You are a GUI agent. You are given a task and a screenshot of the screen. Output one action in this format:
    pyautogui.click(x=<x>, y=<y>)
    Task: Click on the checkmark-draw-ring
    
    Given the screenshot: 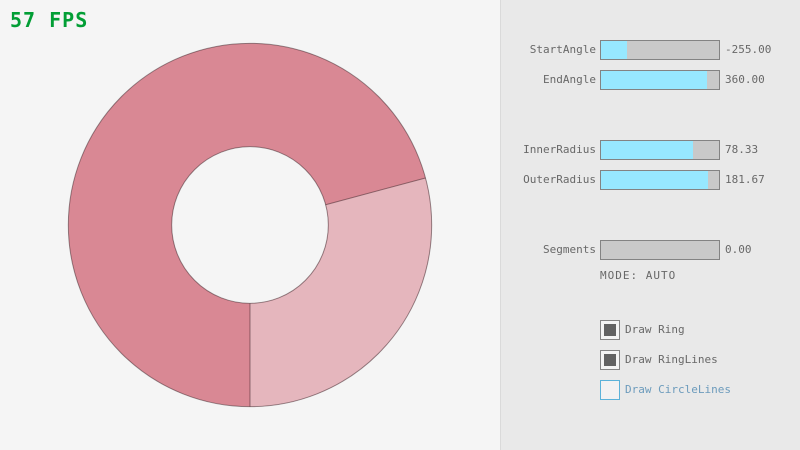 What is the action you would take?
    pyautogui.click(x=610, y=330)
    